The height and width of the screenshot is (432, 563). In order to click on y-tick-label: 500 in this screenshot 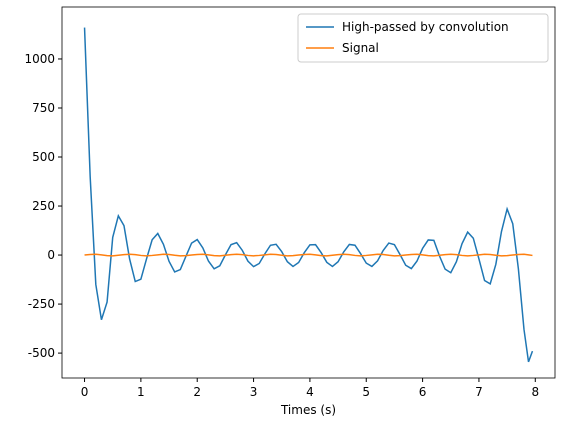, I will do `click(43, 157)`.